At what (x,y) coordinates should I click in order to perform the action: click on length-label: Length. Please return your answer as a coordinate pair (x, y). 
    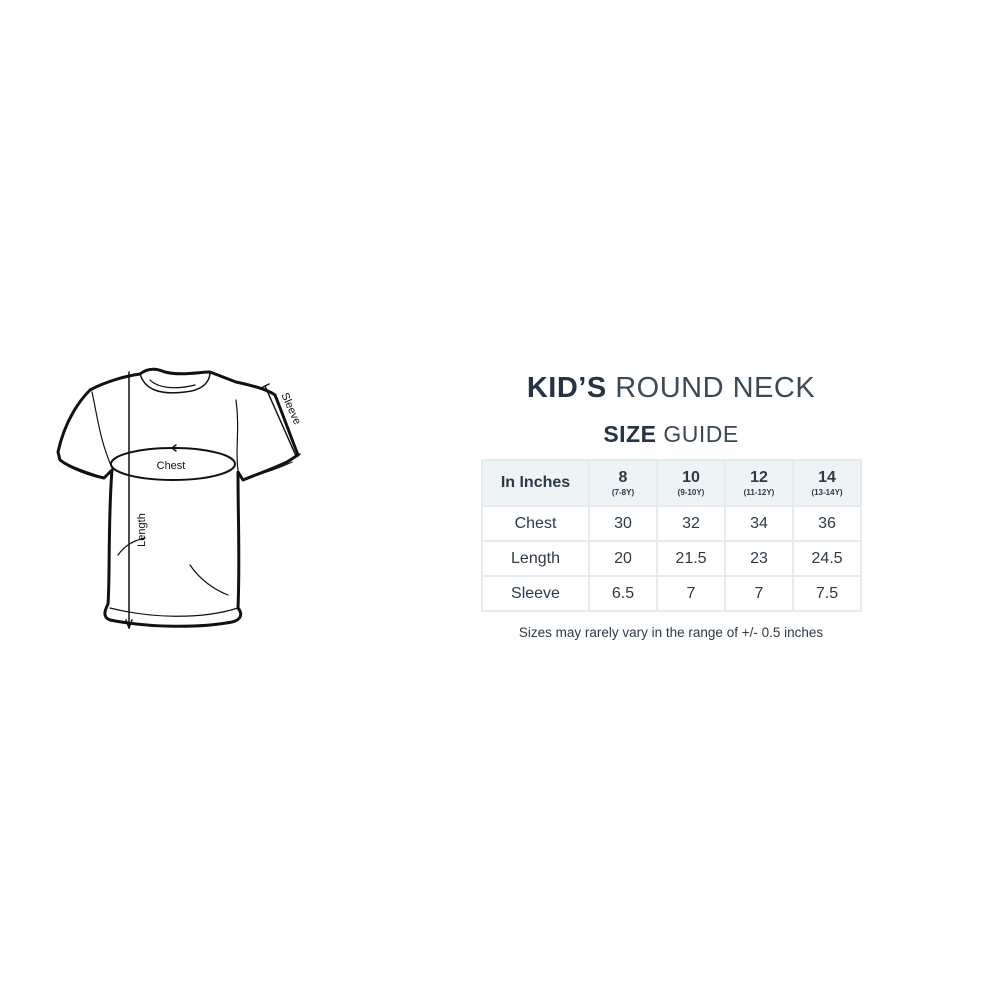
    Looking at the image, I should click on (142, 530).